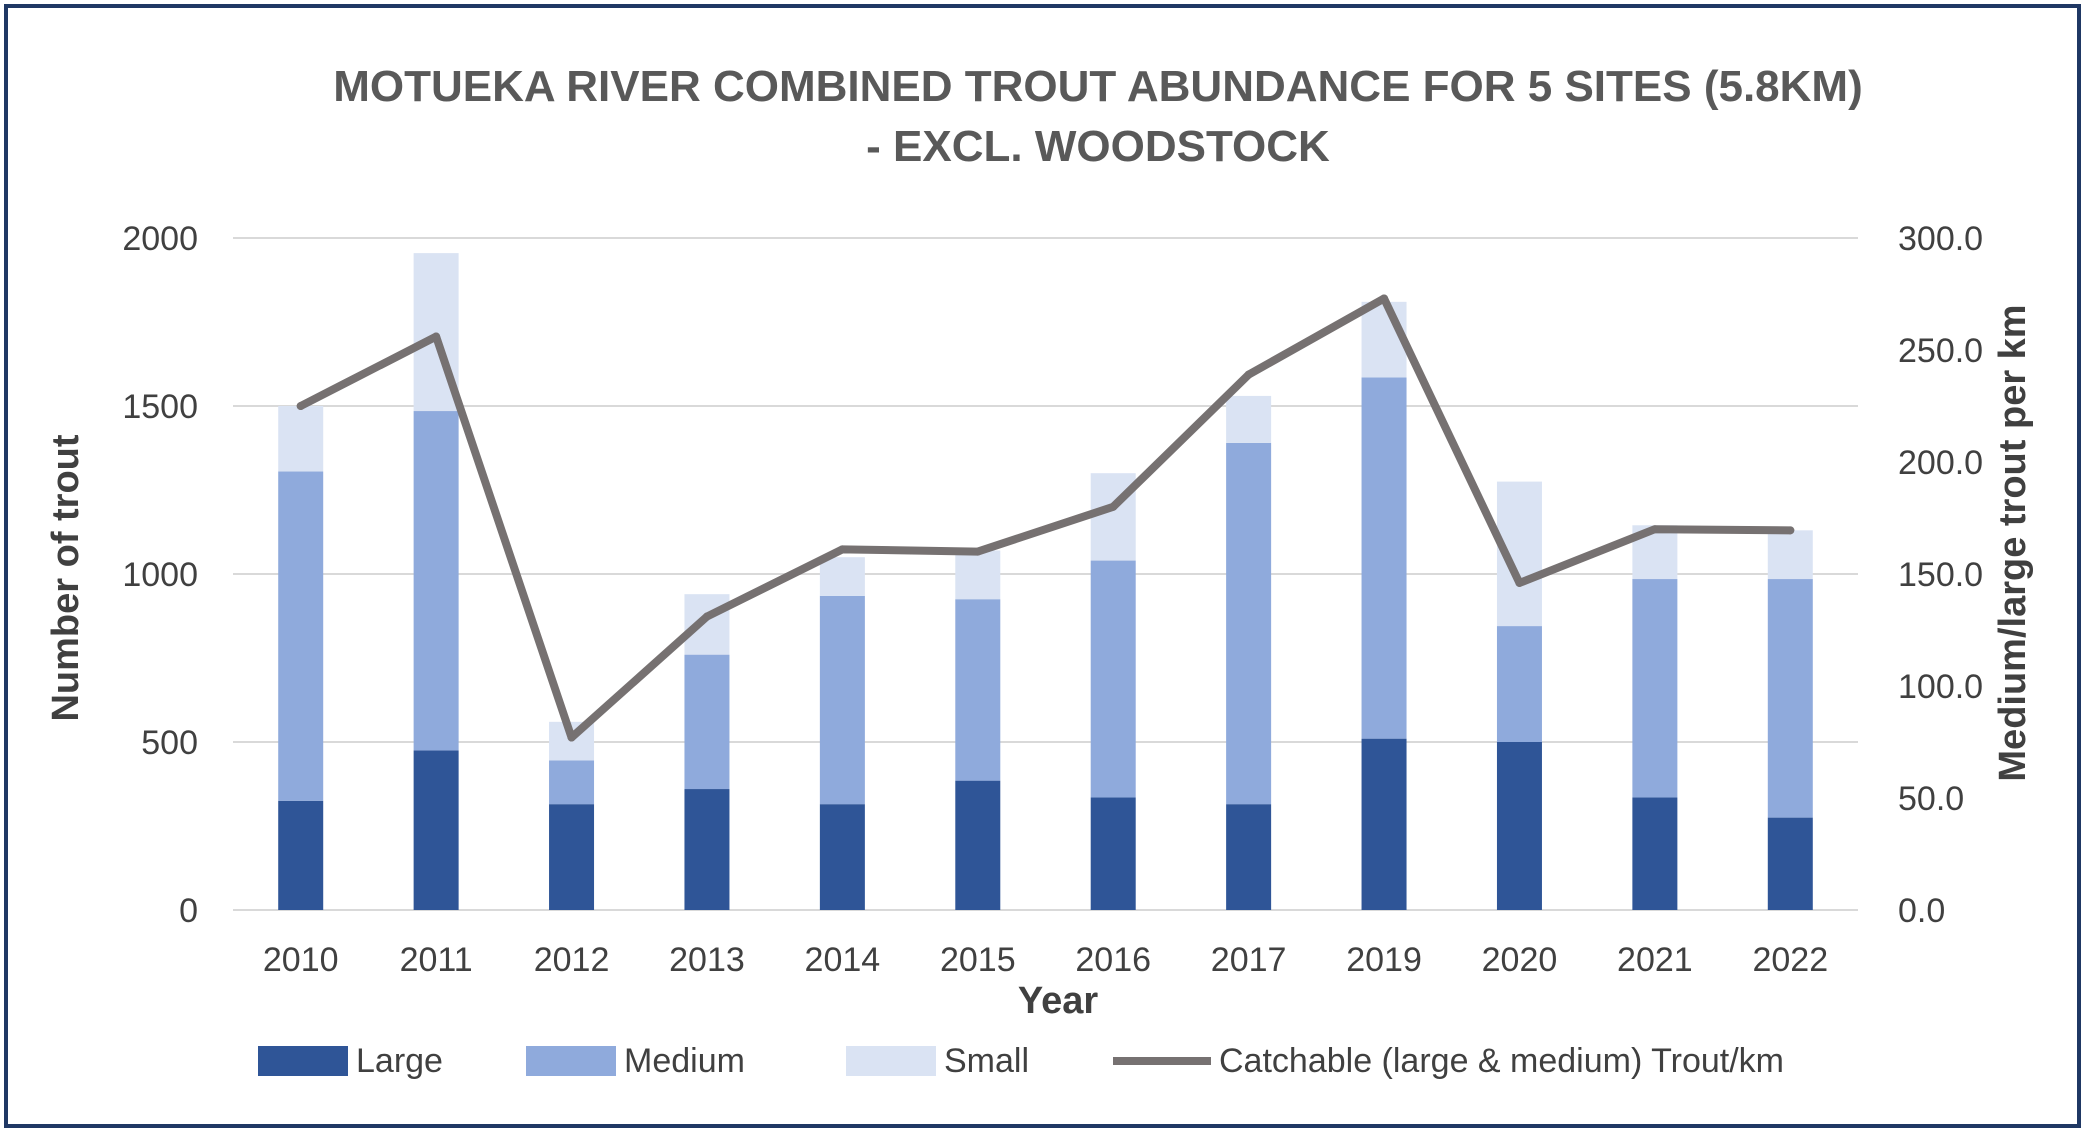  Describe the element at coordinates (978, 575) in the screenshot. I see `bar-small-2015` at that location.